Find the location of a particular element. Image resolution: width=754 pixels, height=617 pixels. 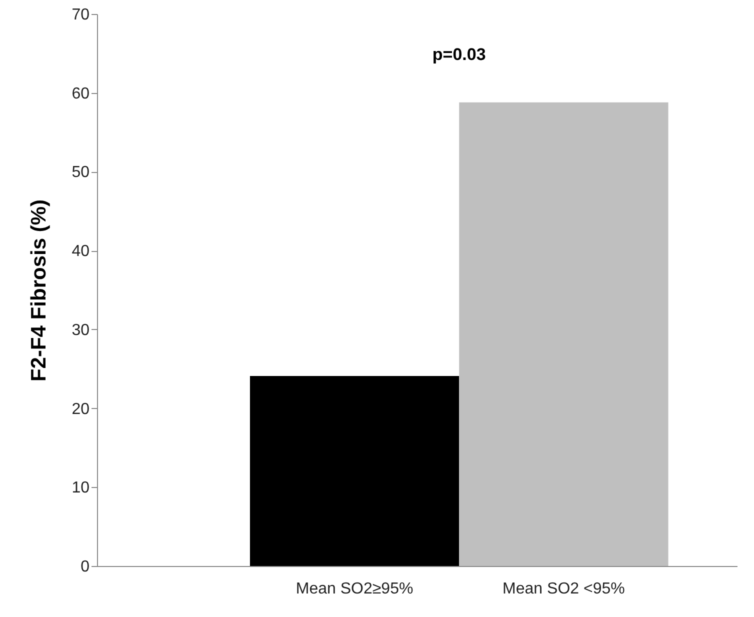

x-tick-label: Mean SO2 <95% is located at coordinates (563, 589).